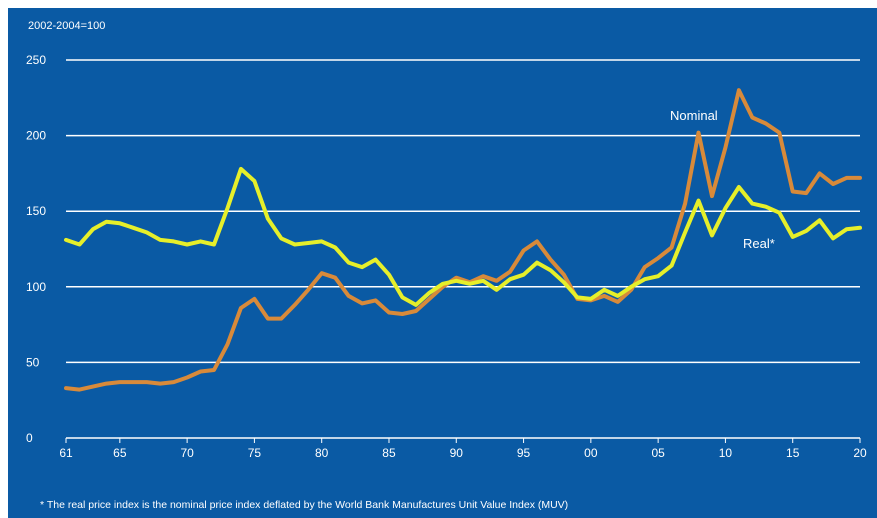  Describe the element at coordinates (722, 179) in the screenshot. I see `series-labels: Nominal Real*` at that location.